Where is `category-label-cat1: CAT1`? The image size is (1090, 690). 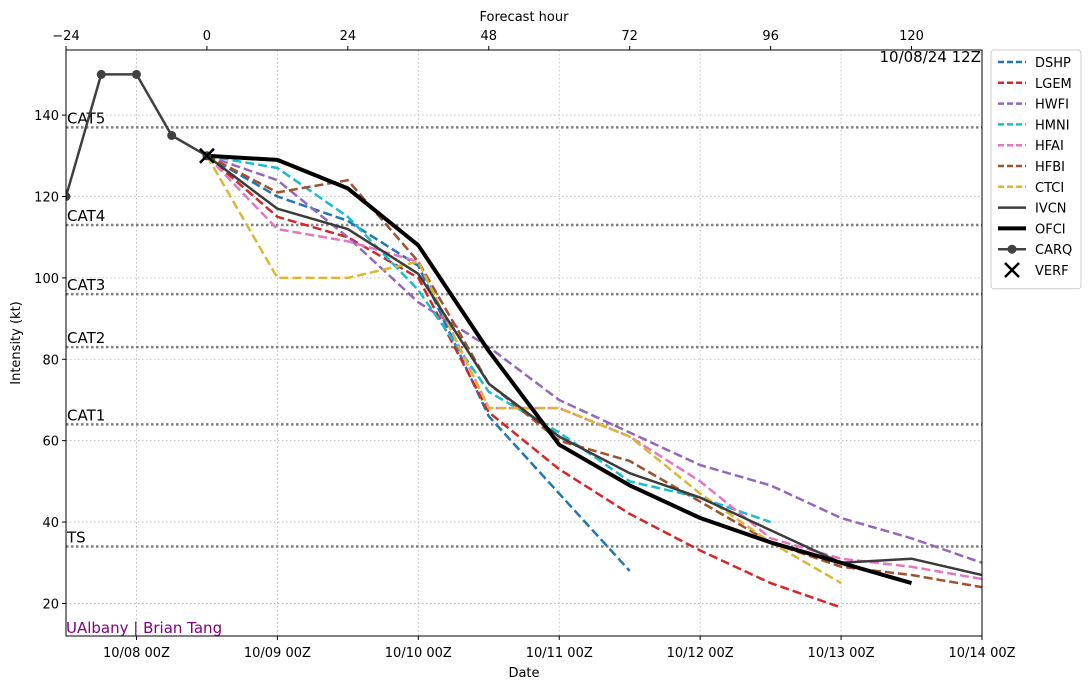
category-label-cat1: CAT1 is located at coordinates (86, 415).